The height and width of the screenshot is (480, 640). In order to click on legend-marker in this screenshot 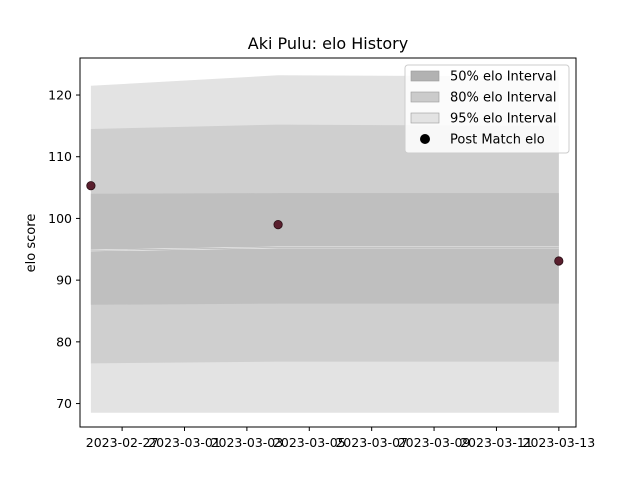, I will do `click(425, 139)`.